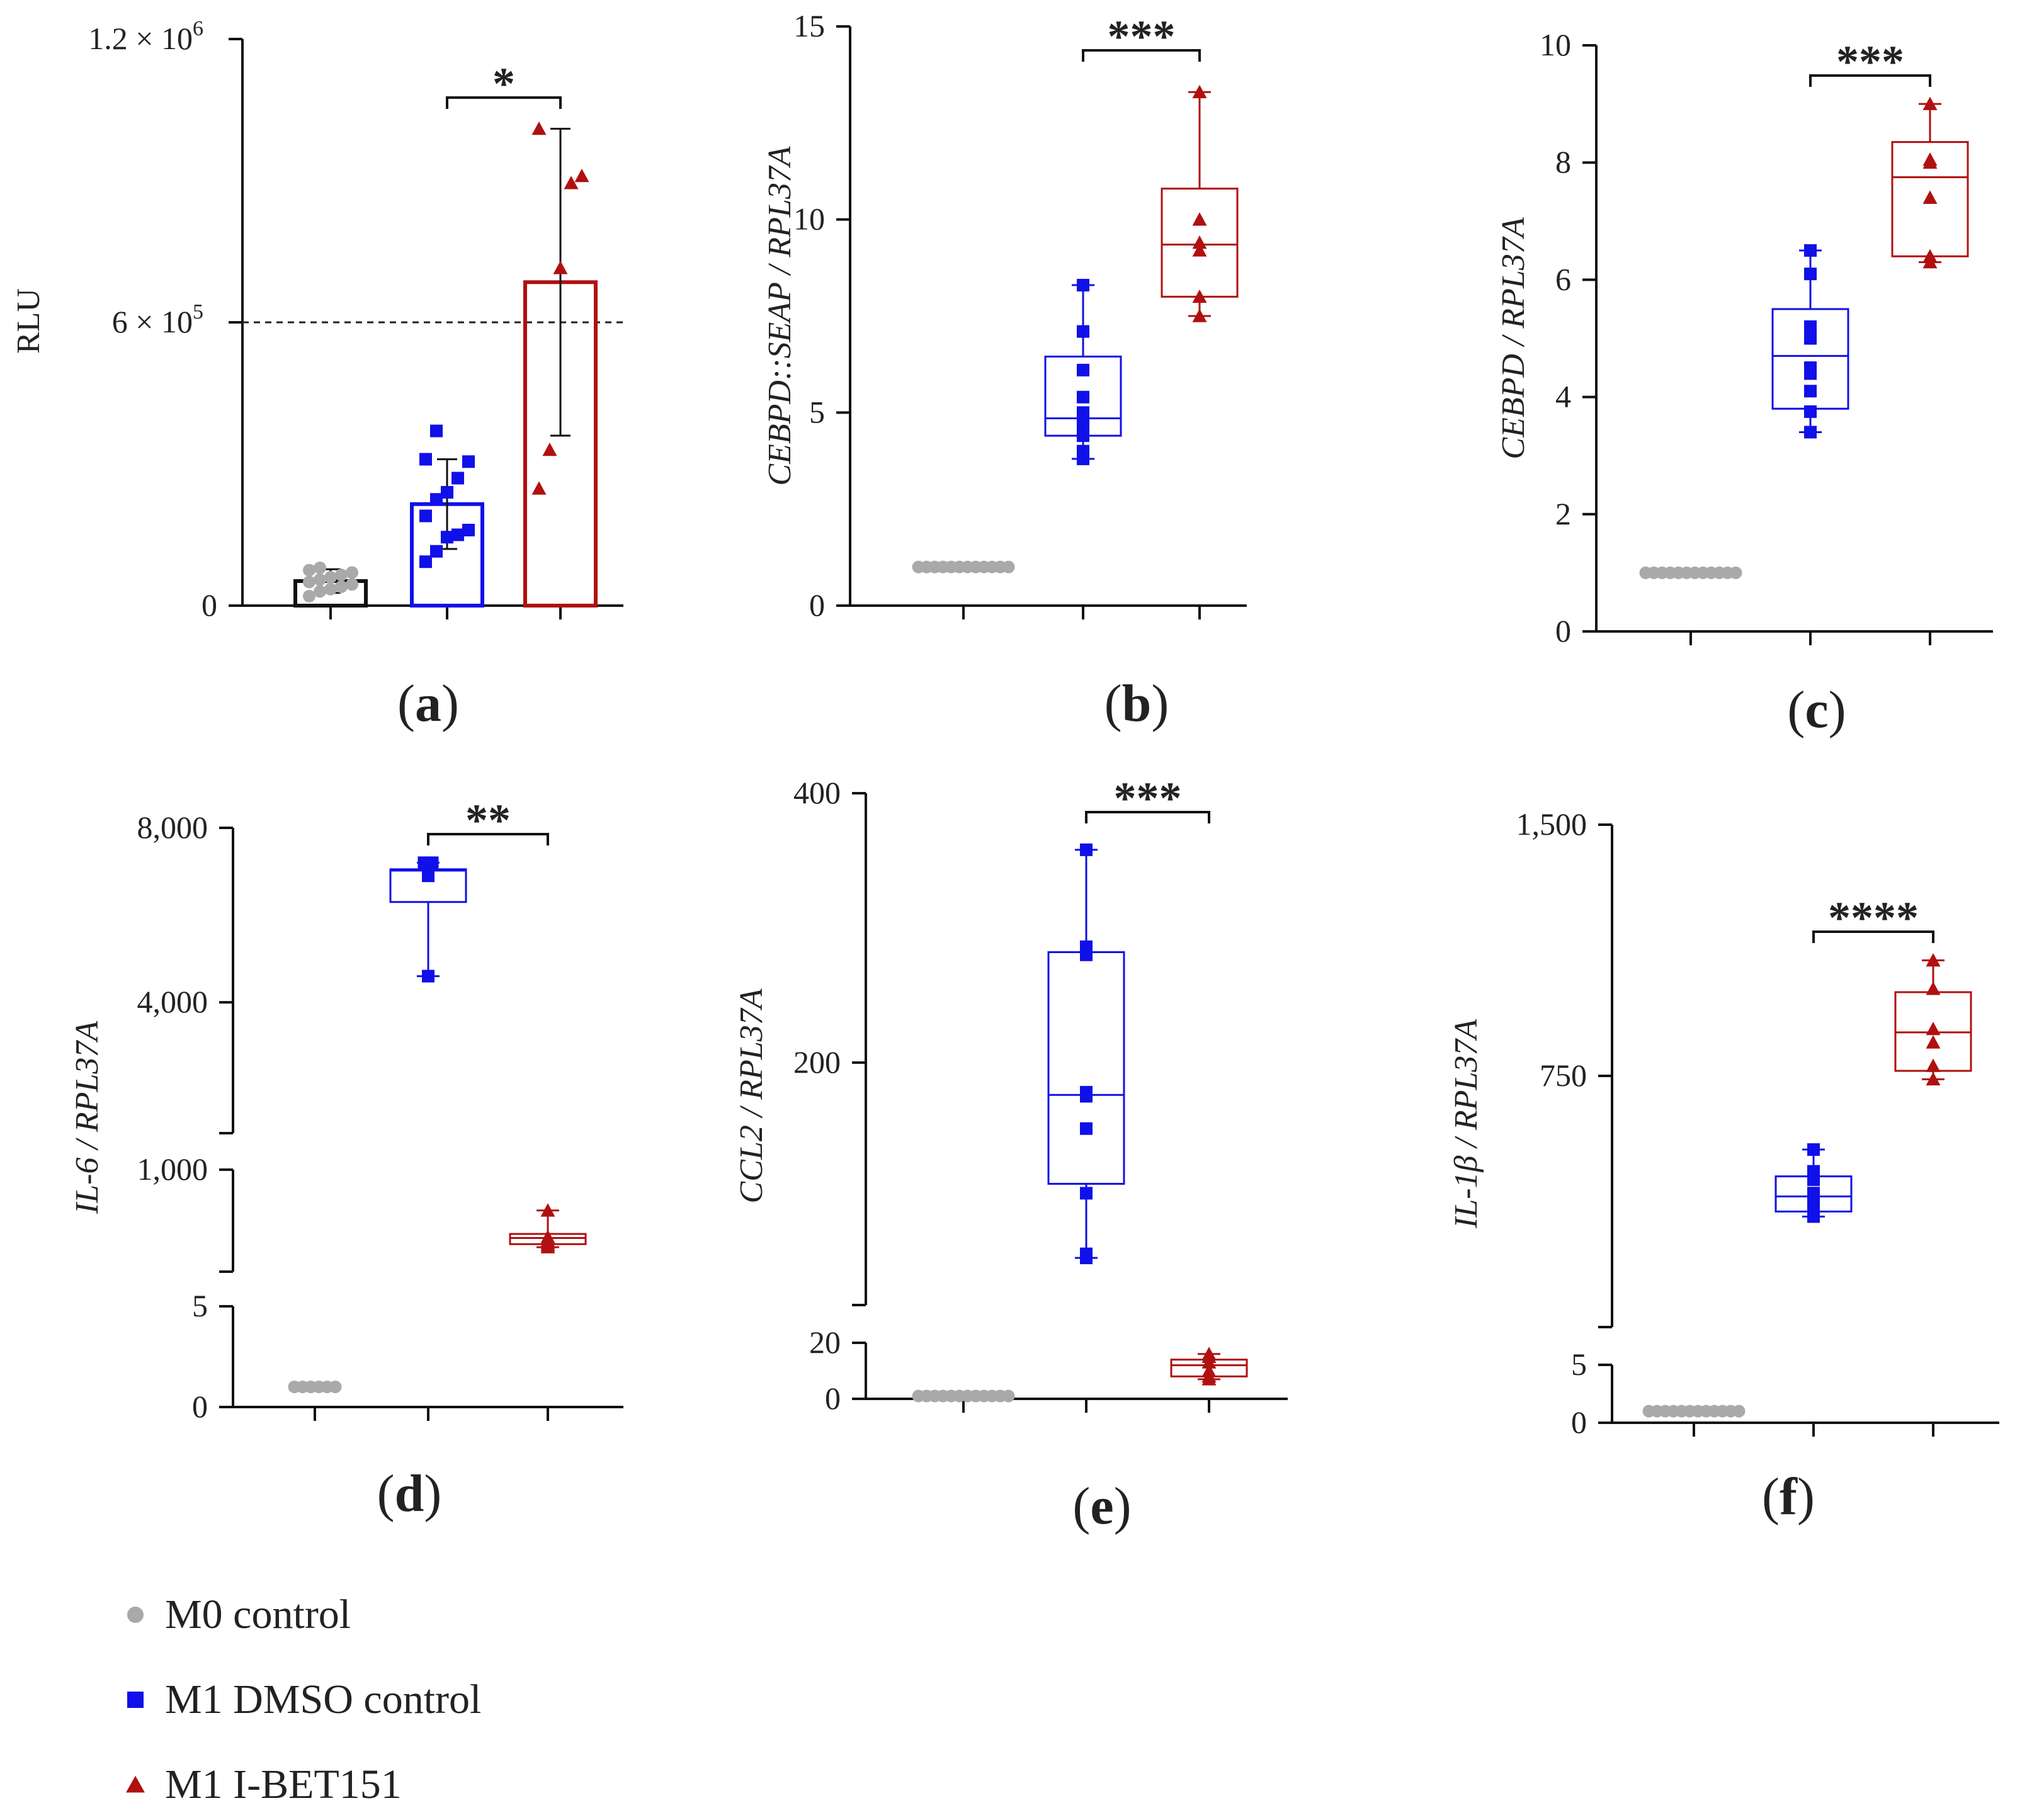  I want to click on y-axis-label: RLU, so click(29, 321).